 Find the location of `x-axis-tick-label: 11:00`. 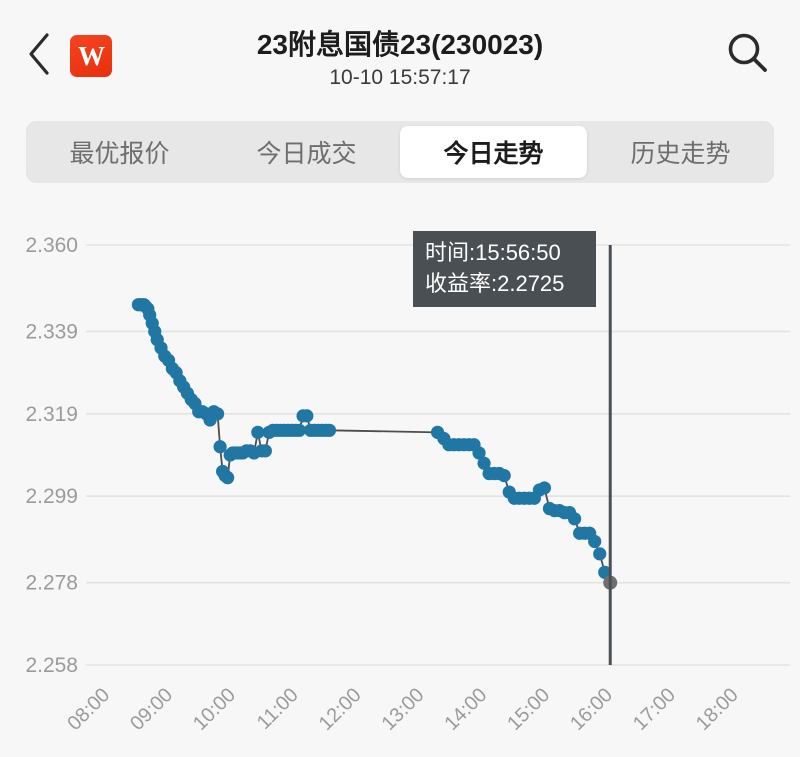

x-axis-tick-label: 11:00 is located at coordinates (278, 709).